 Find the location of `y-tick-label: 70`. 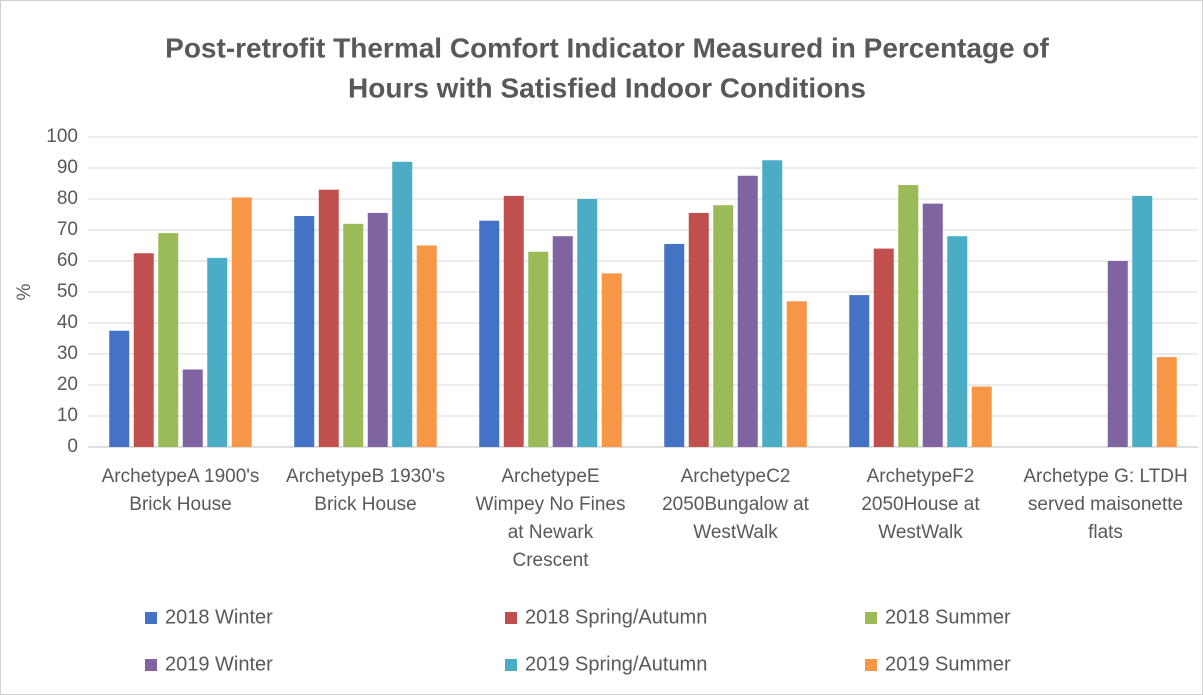

y-tick-label: 70 is located at coordinates (67, 229).